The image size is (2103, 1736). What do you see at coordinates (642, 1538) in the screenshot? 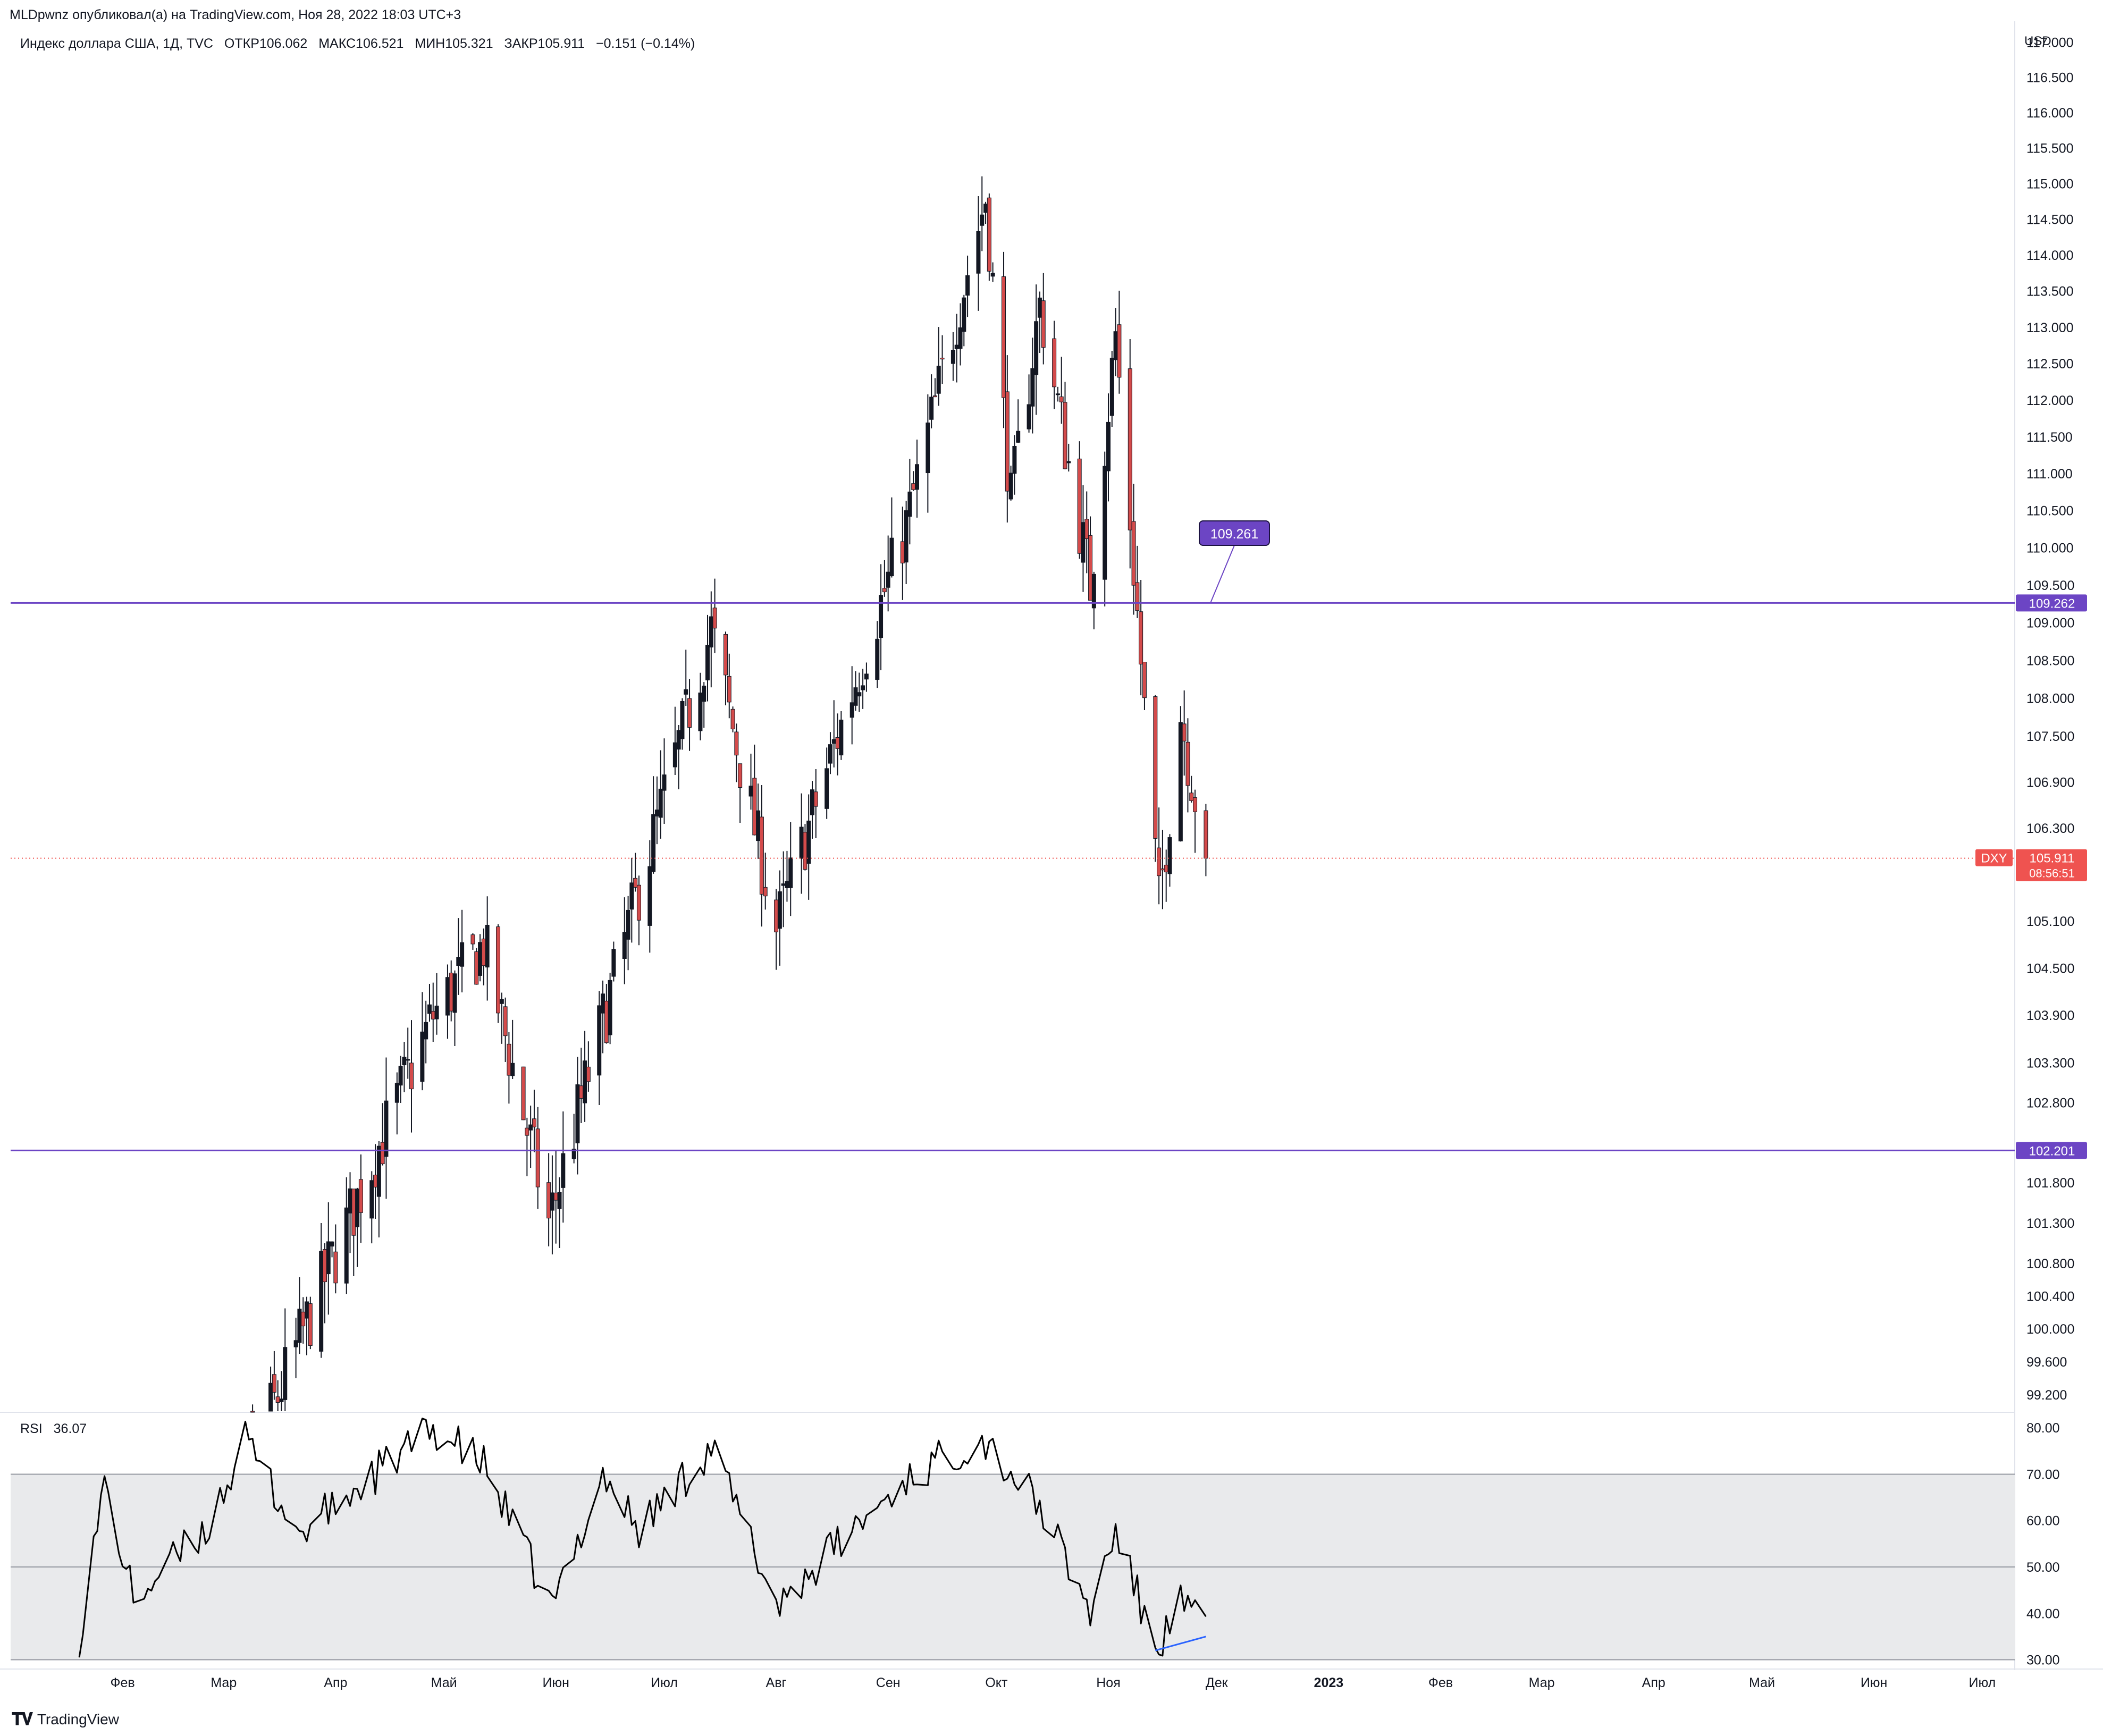
I see `rsi-line` at bounding box center [642, 1538].